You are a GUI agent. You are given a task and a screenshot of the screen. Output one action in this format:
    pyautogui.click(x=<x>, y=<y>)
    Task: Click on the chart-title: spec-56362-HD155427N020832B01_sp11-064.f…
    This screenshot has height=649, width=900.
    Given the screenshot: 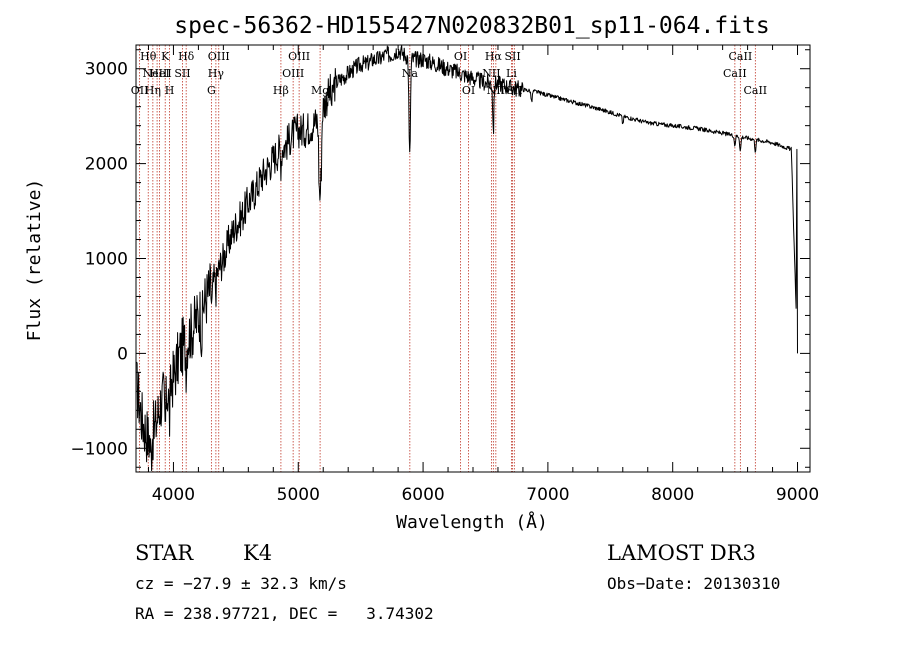 What is the action you would take?
    pyautogui.click(x=471, y=26)
    